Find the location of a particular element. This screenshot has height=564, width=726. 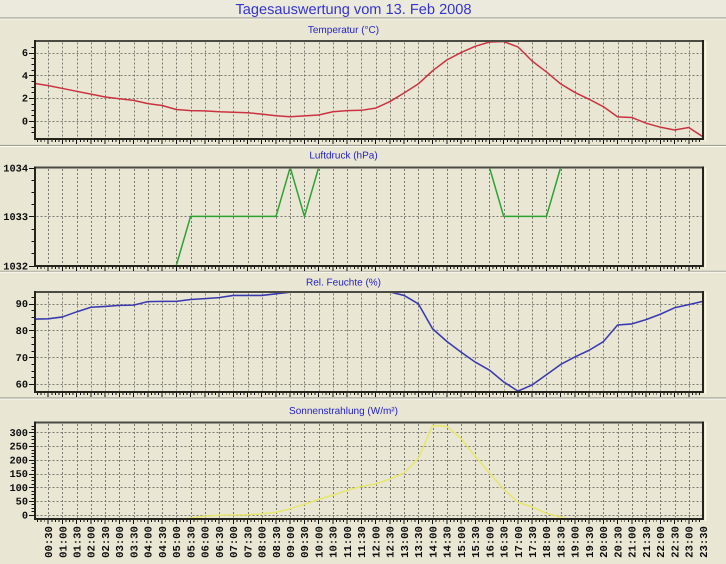

svg-text: 01:30 is located at coordinates (79, 542).